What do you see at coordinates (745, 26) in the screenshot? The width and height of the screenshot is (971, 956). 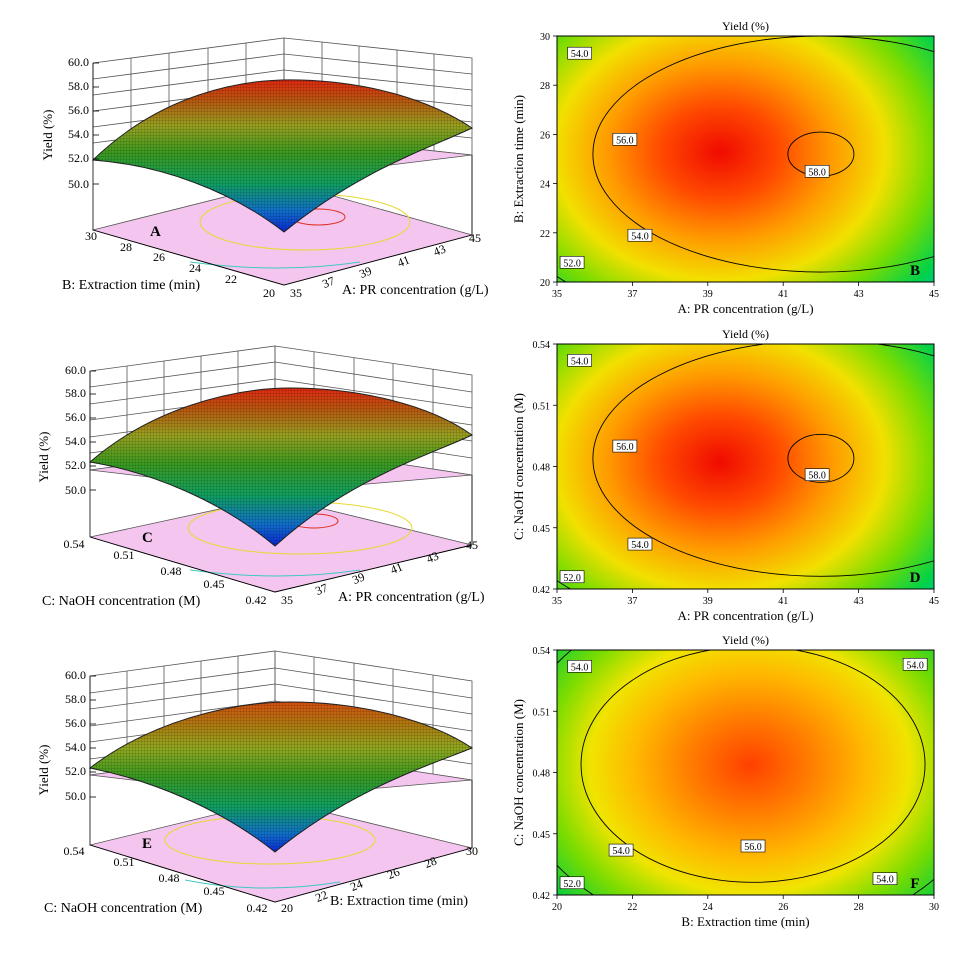 I see `contour-title-b: Yield (%)` at bounding box center [745, 26].